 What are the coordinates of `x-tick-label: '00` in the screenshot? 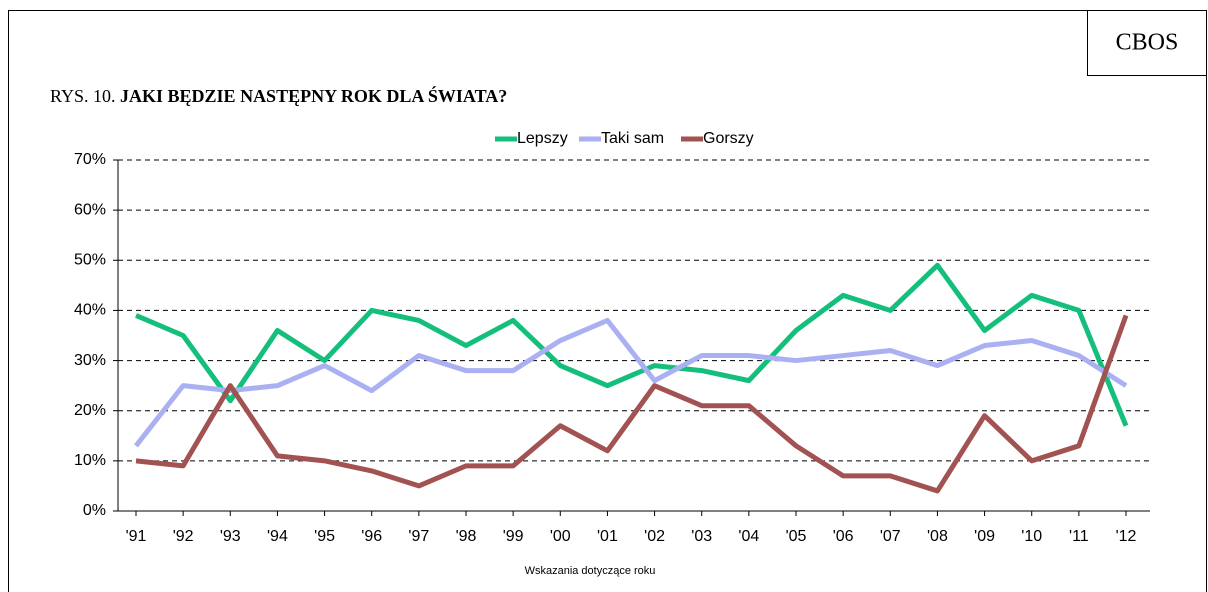 It's located at (560, 536).